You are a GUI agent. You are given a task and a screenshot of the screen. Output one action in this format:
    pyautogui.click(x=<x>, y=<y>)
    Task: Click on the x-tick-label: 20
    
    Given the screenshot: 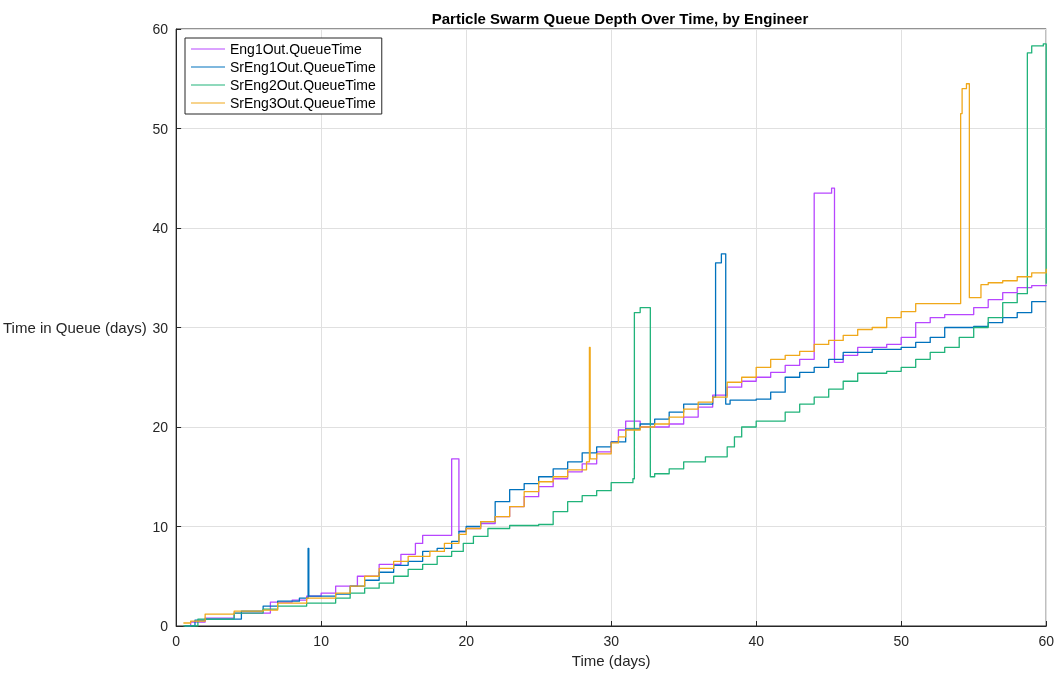 What is the action you would take?
    pyautogui.click(x=466, y=641)
    